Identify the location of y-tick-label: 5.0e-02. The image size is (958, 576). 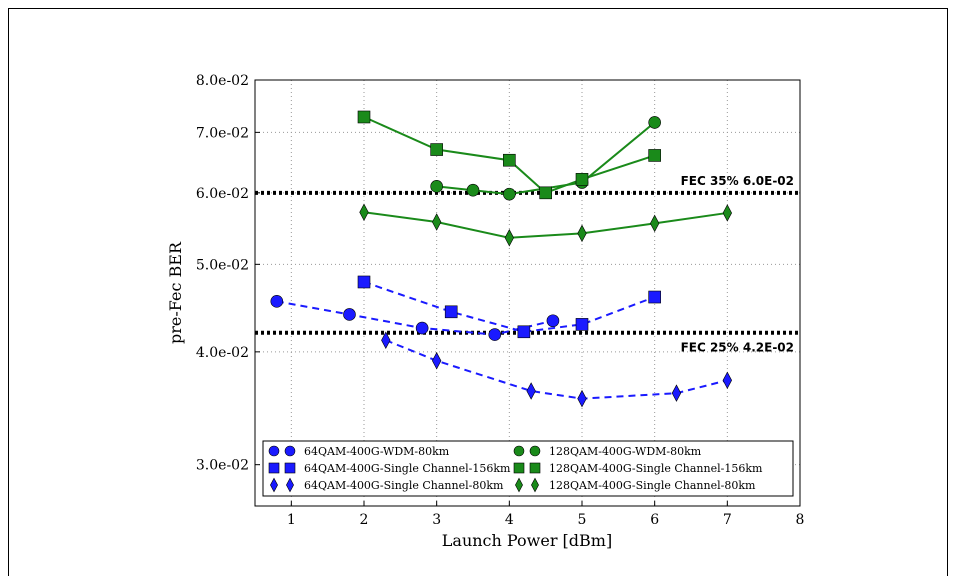
(222, 265).